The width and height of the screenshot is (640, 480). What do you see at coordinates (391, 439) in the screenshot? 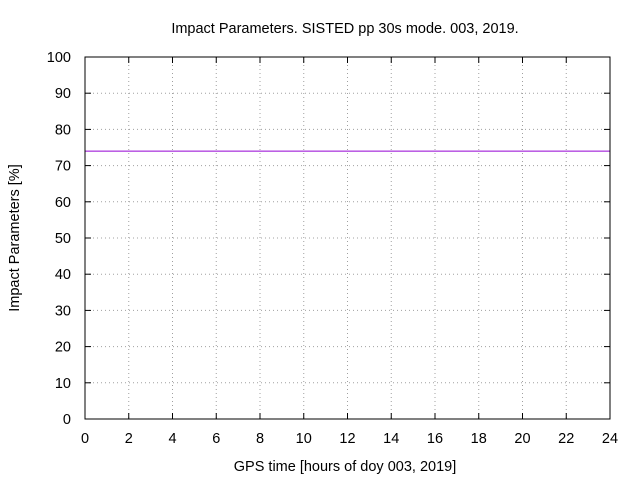
I see `x-tick-label: 14` at bounding box center [391, 439].